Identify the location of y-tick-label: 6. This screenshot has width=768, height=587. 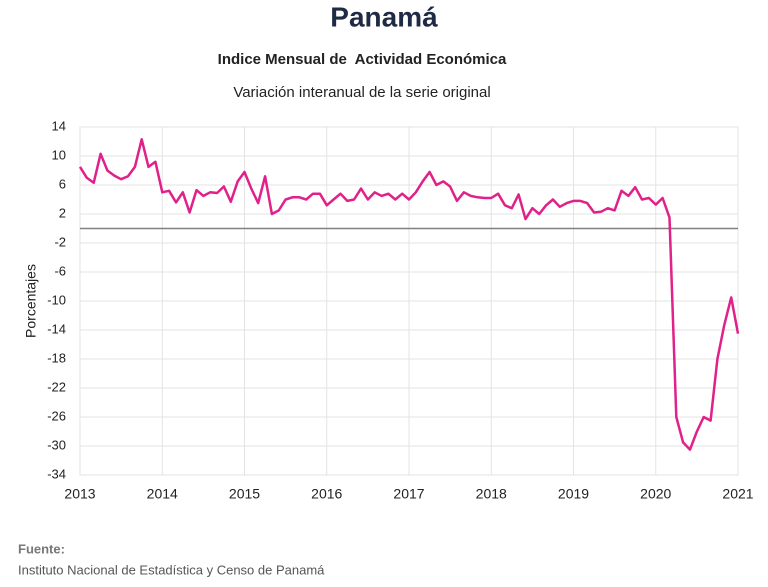
(62, 183).